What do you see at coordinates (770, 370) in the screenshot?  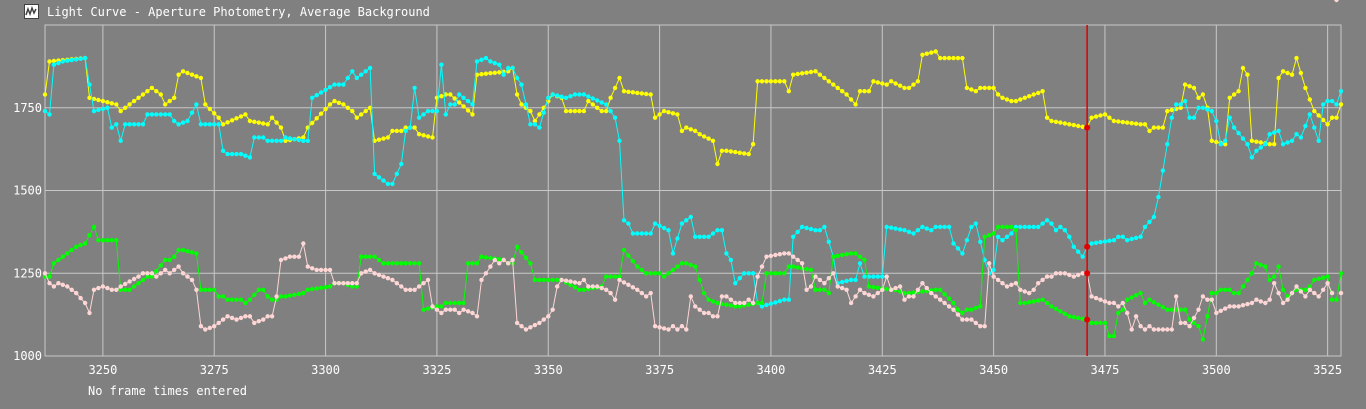 I see `x-tick-label: 3400` at bounding box center [770, 370].